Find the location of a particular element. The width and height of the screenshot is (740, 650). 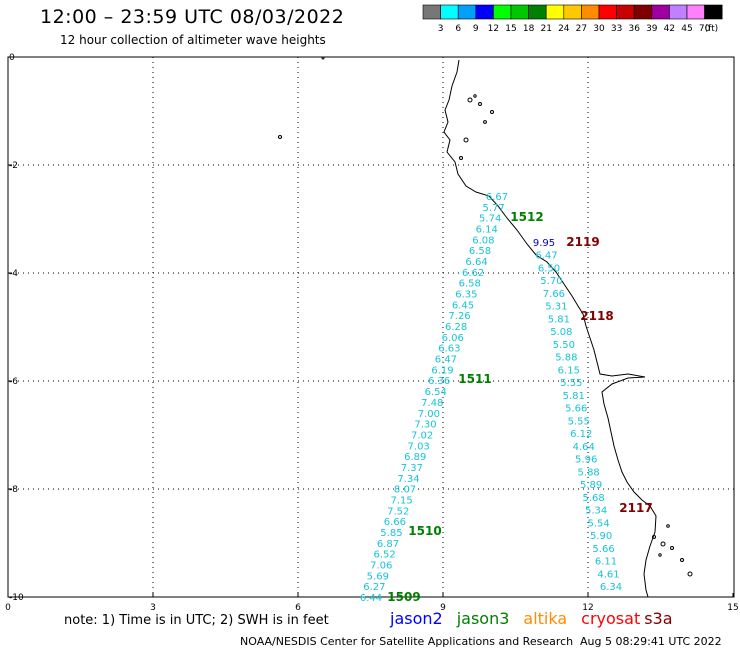

swh-value: 5.81 is located at coordinates (559, 319).